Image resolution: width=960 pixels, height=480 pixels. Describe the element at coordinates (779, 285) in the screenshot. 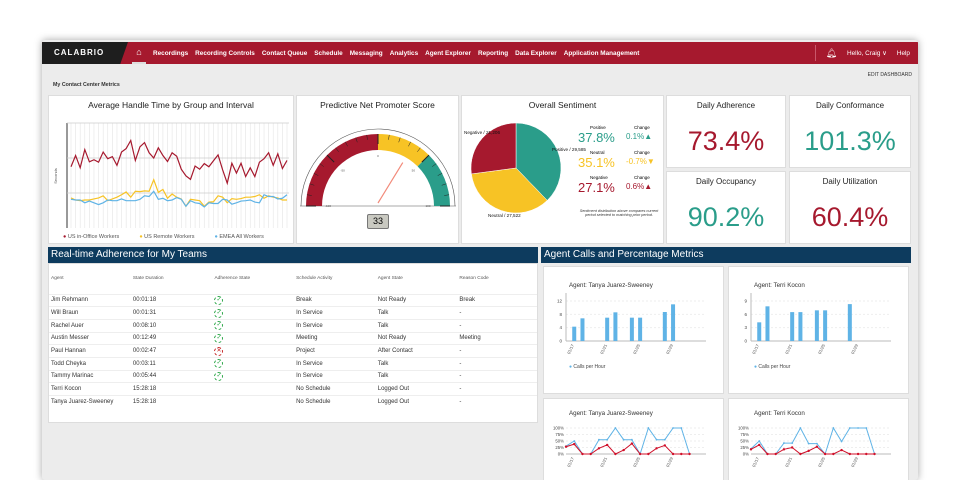

I see `chart-title: Agent: Terri Kocon` at that location.